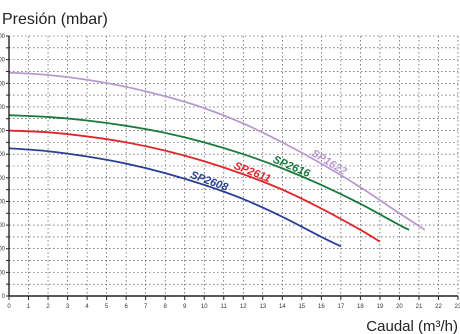 This screenshot has height=334, width=460. Describe the element at coordinates (3, 61) in the screenshot. I see `y-tick-label: 2000` at that location.